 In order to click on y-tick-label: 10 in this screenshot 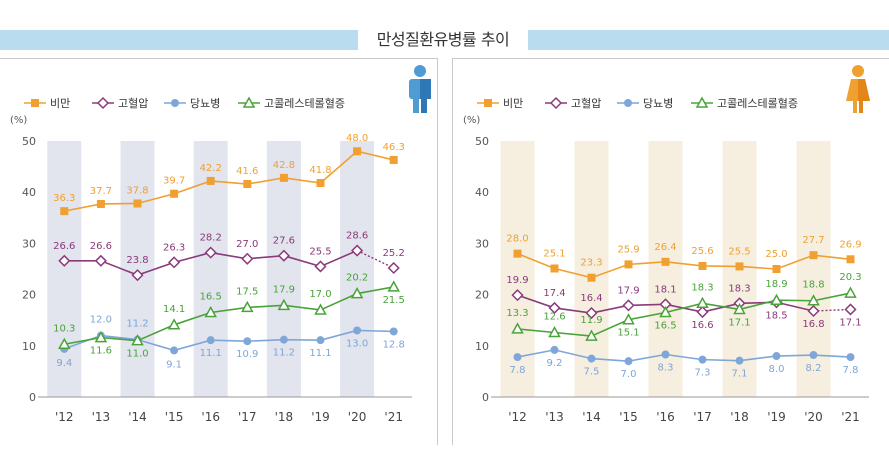, I will do `click(29, 346)`.